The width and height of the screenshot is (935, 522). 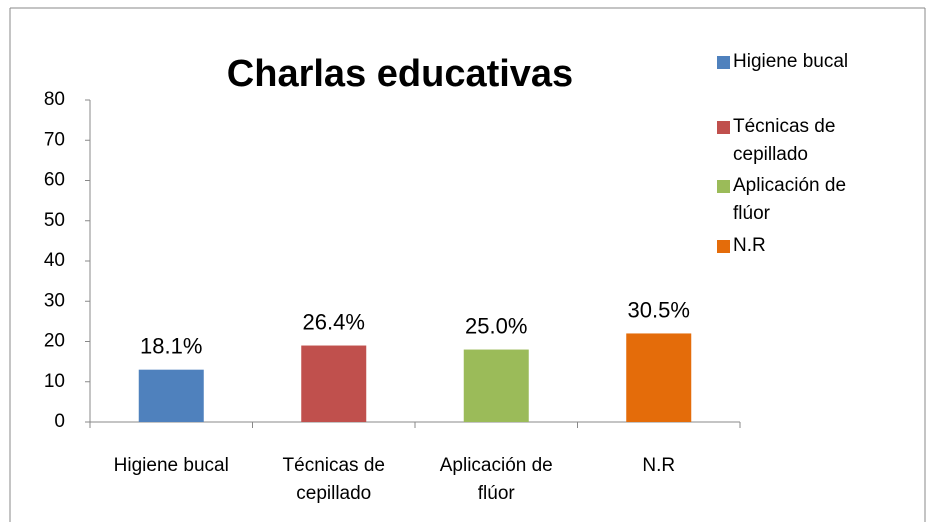 I want to click on data-label: 30.5%, so click(x=659, y=309).